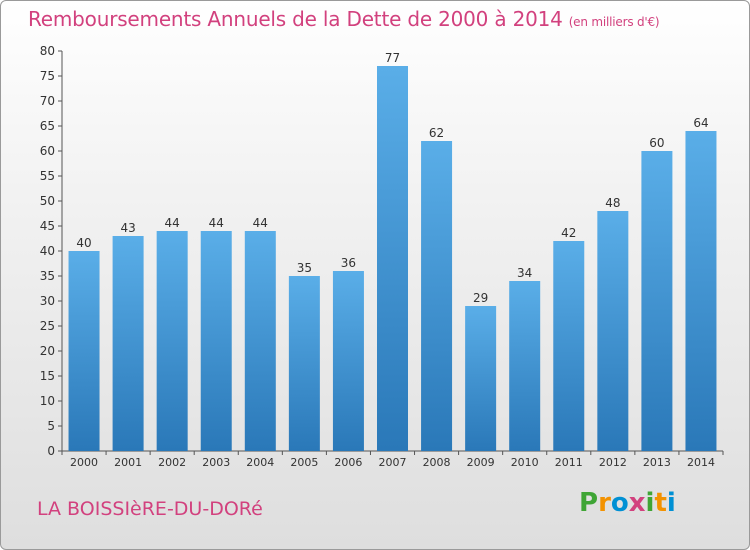 The height and width of the screenshot is (550, 750). Describe the element at coordinates (47, 76) in the screenshot. I see `y-tick-label: 75` at that location.